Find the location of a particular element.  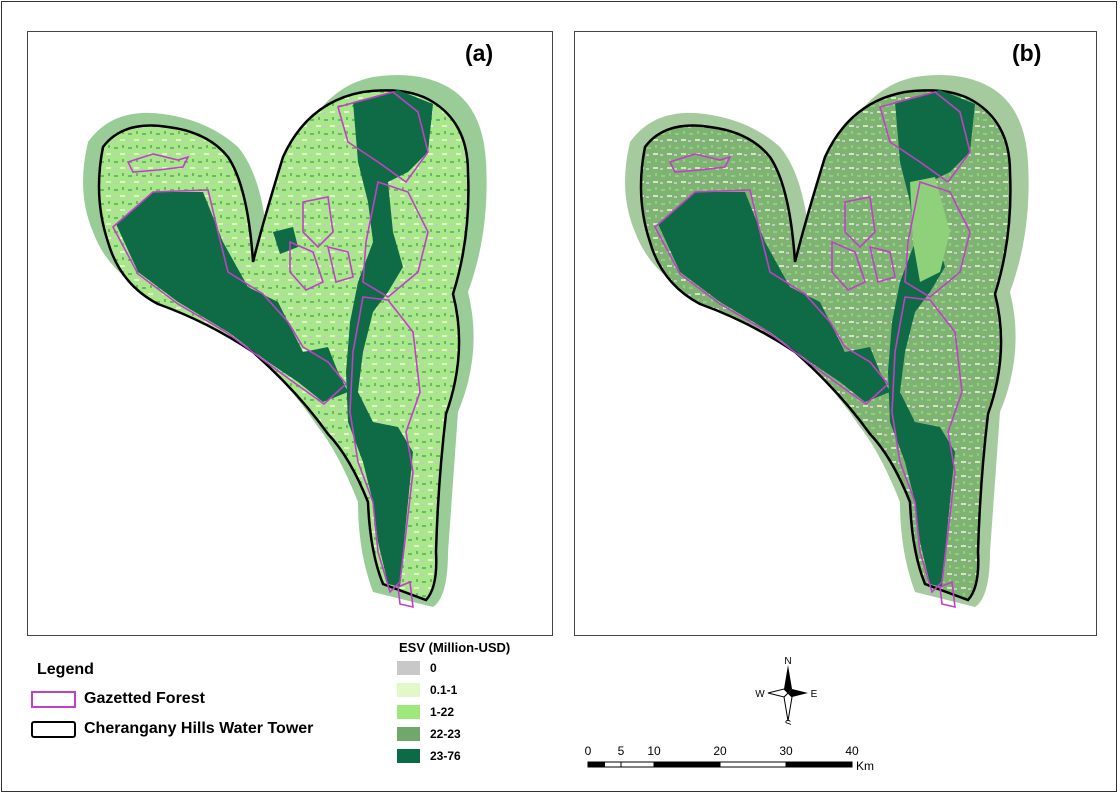

legend-label-water-tower: Cherangany Hills Water Tower is located at coordinates (199, 728).